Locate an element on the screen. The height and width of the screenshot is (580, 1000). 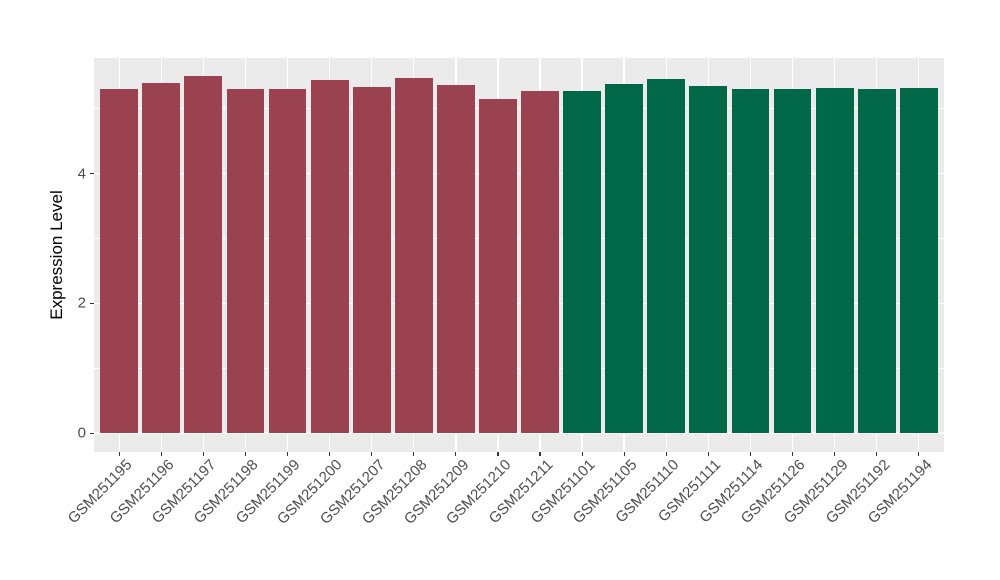
bar-GSM251110 is located at coordinates (666, 256).